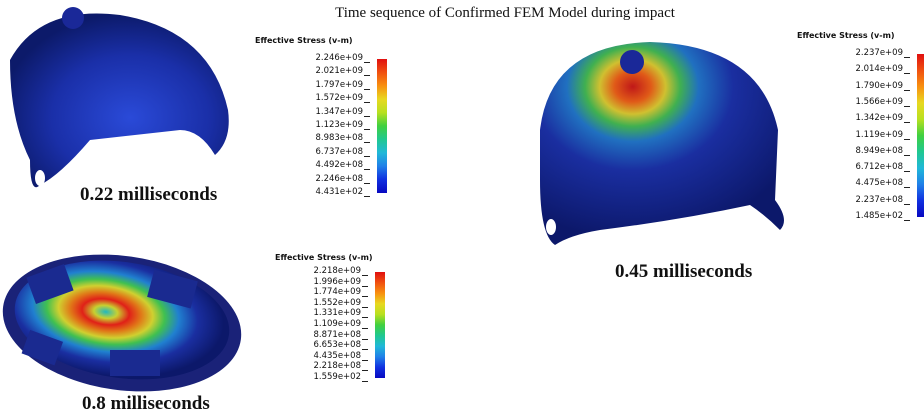  What do you see at coordinates (879, 85) in the screenshot?
I see `legend-label: 1.790e+09` at bounding box center [879, 85].